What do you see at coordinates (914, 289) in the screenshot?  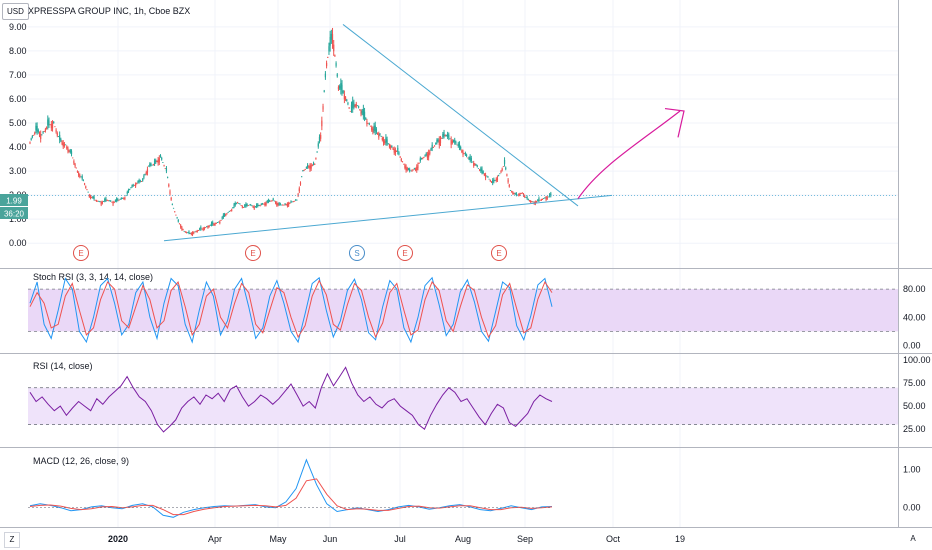 I see `pane-y-tick-label: 80.00` at bounding box center [914, 289].